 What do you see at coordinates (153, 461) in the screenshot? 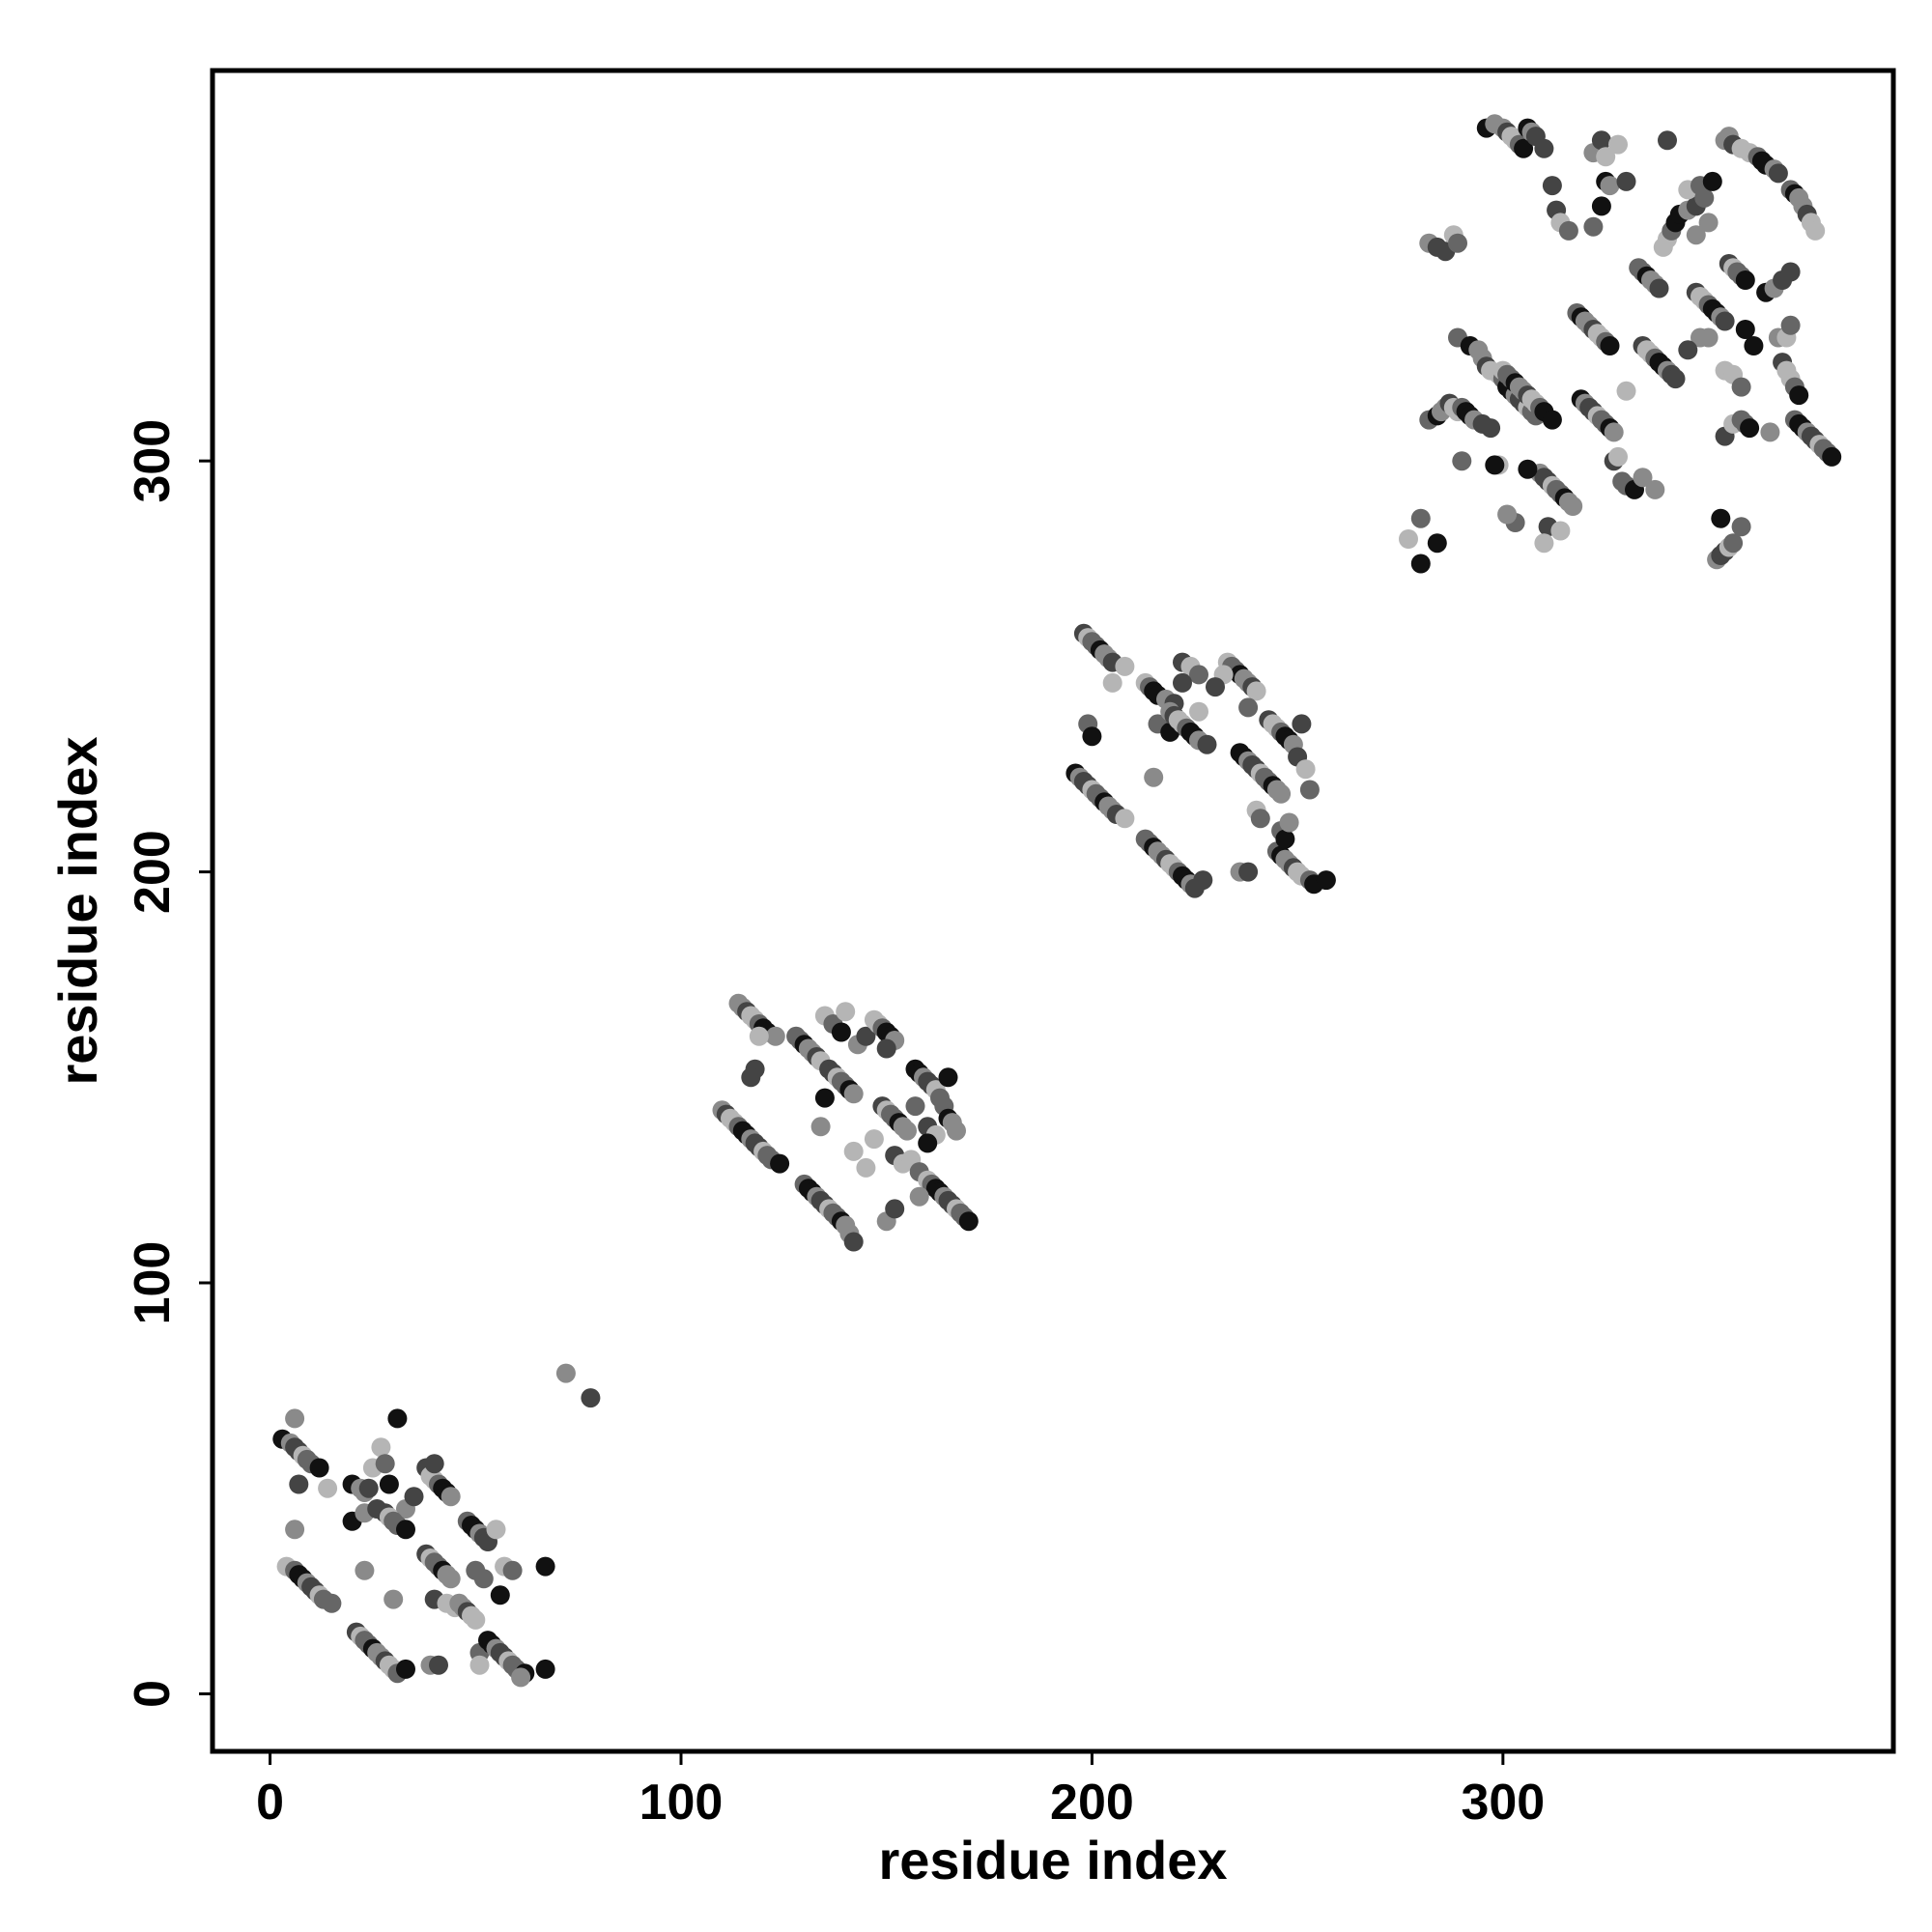
I see `y-tick-label: 300` at bounding box center [153, 461].